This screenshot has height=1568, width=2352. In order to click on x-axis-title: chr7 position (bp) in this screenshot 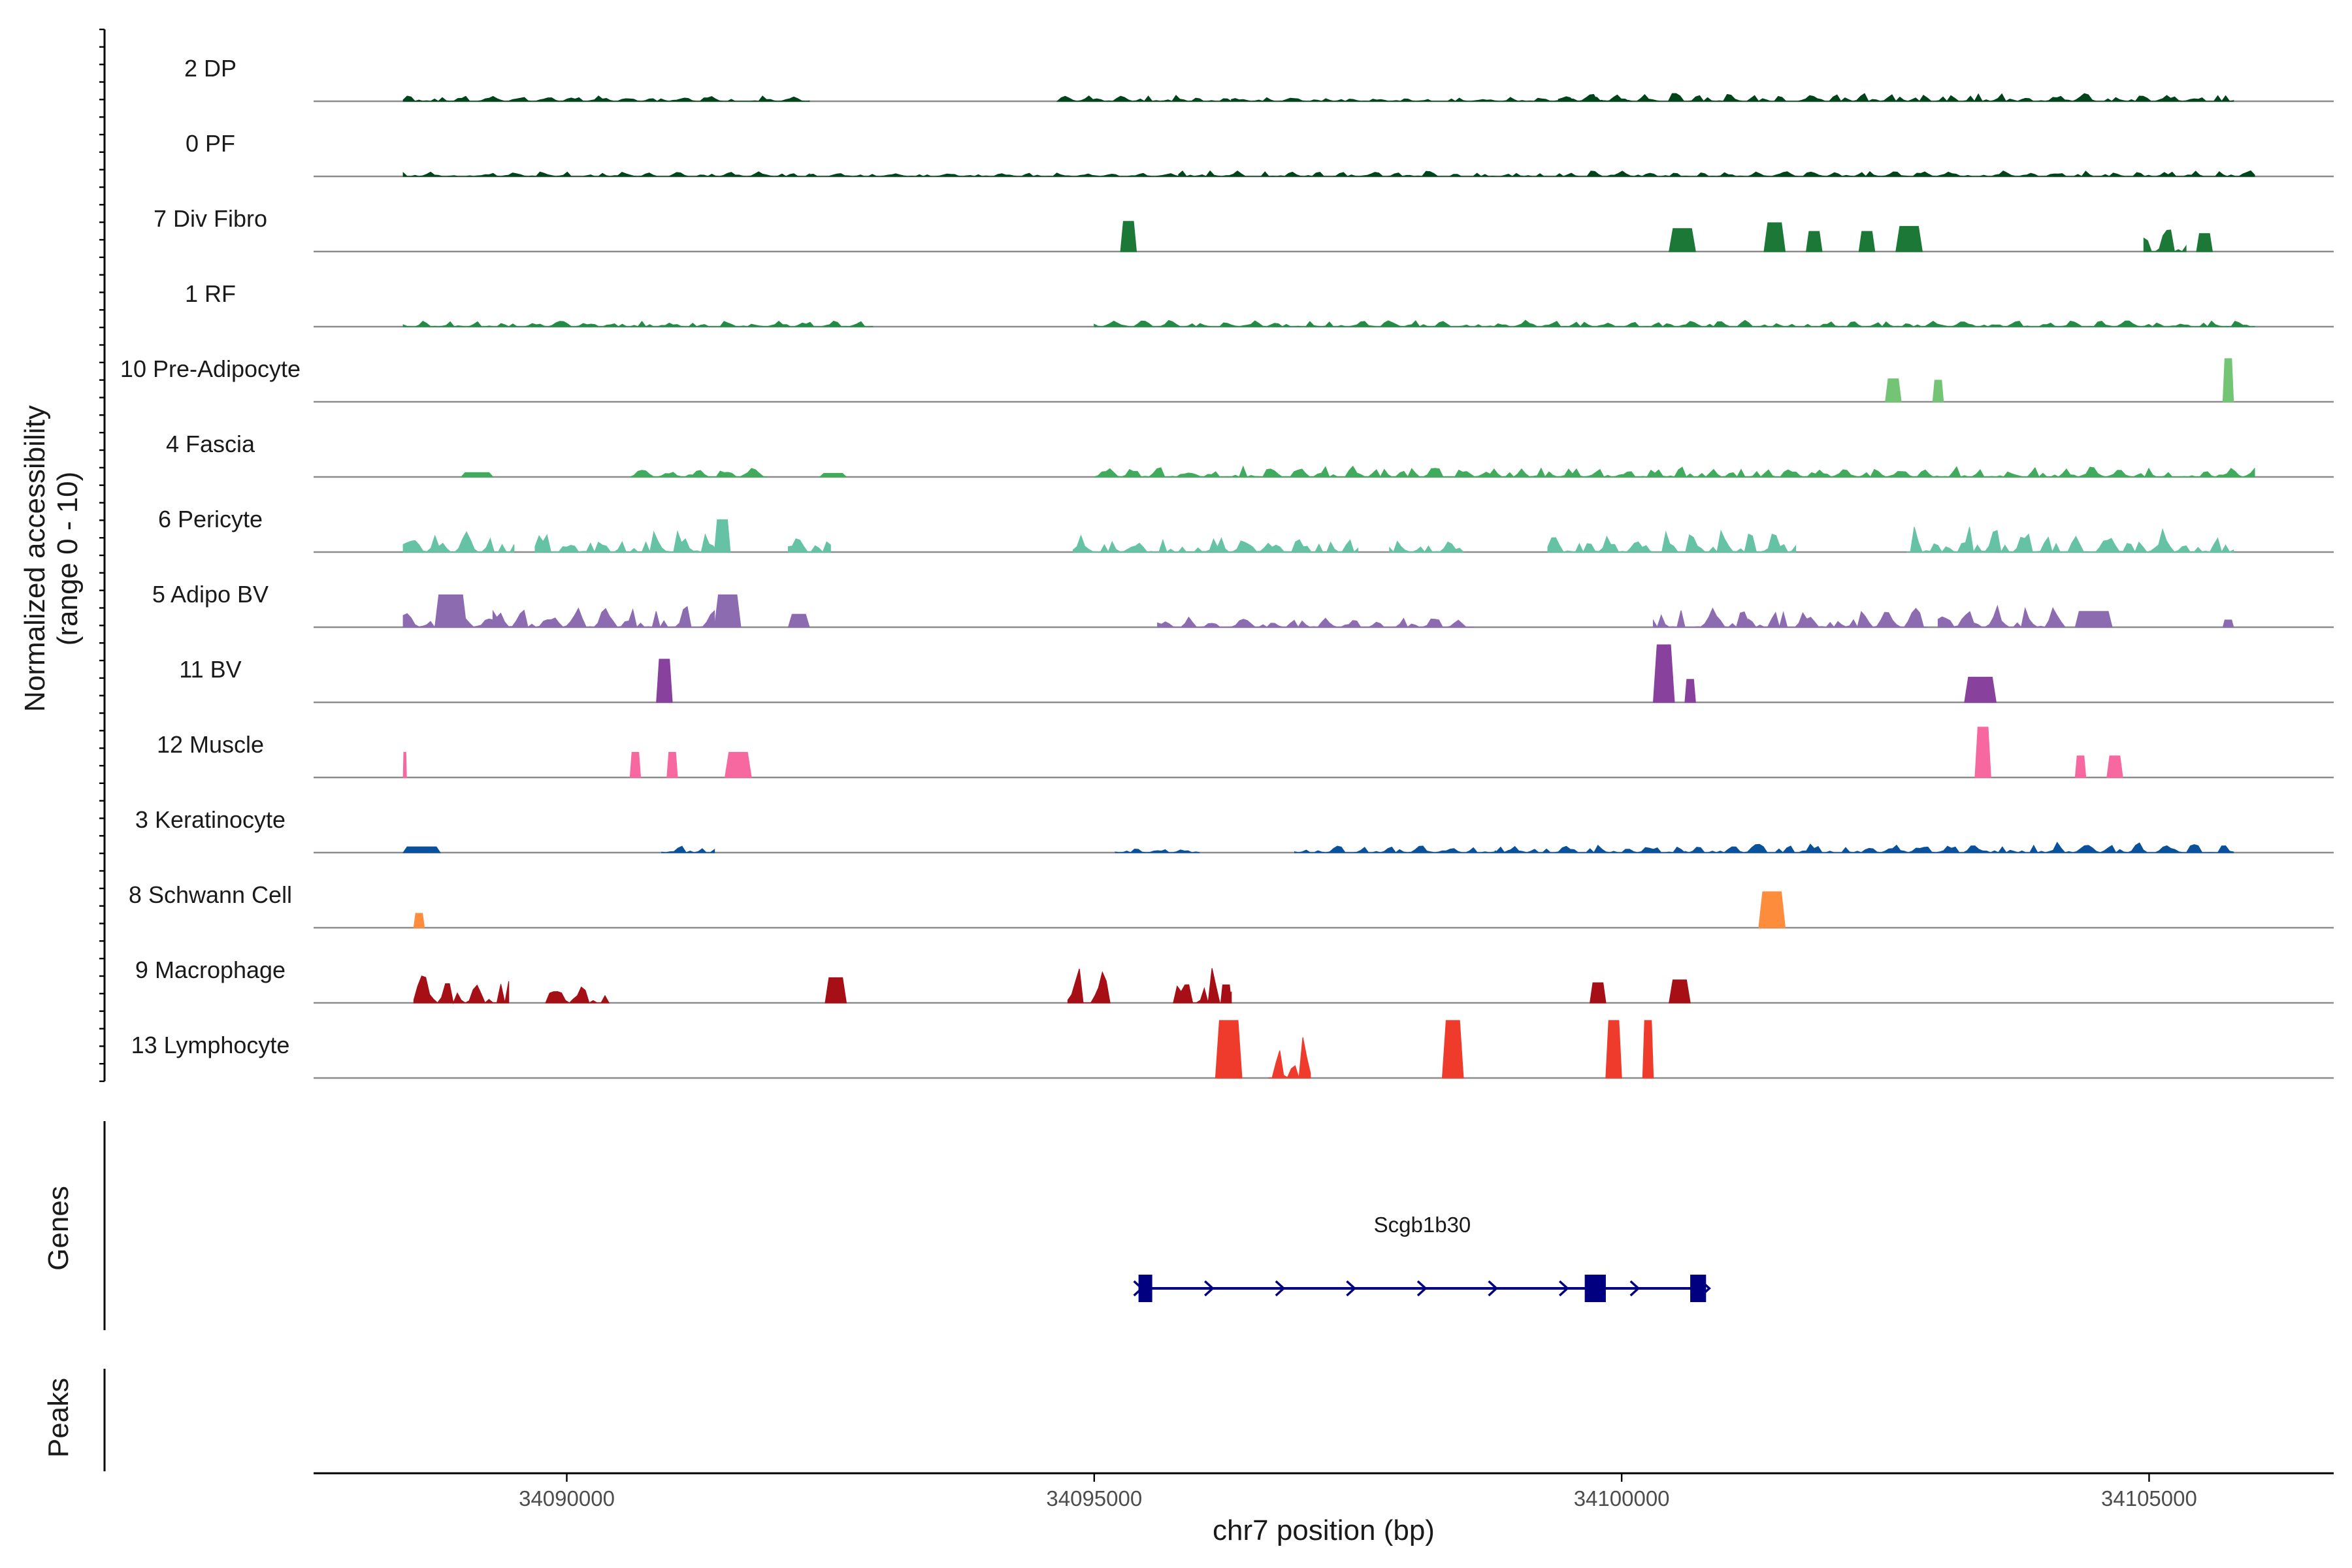, I will do `click(1324, 1530)`.